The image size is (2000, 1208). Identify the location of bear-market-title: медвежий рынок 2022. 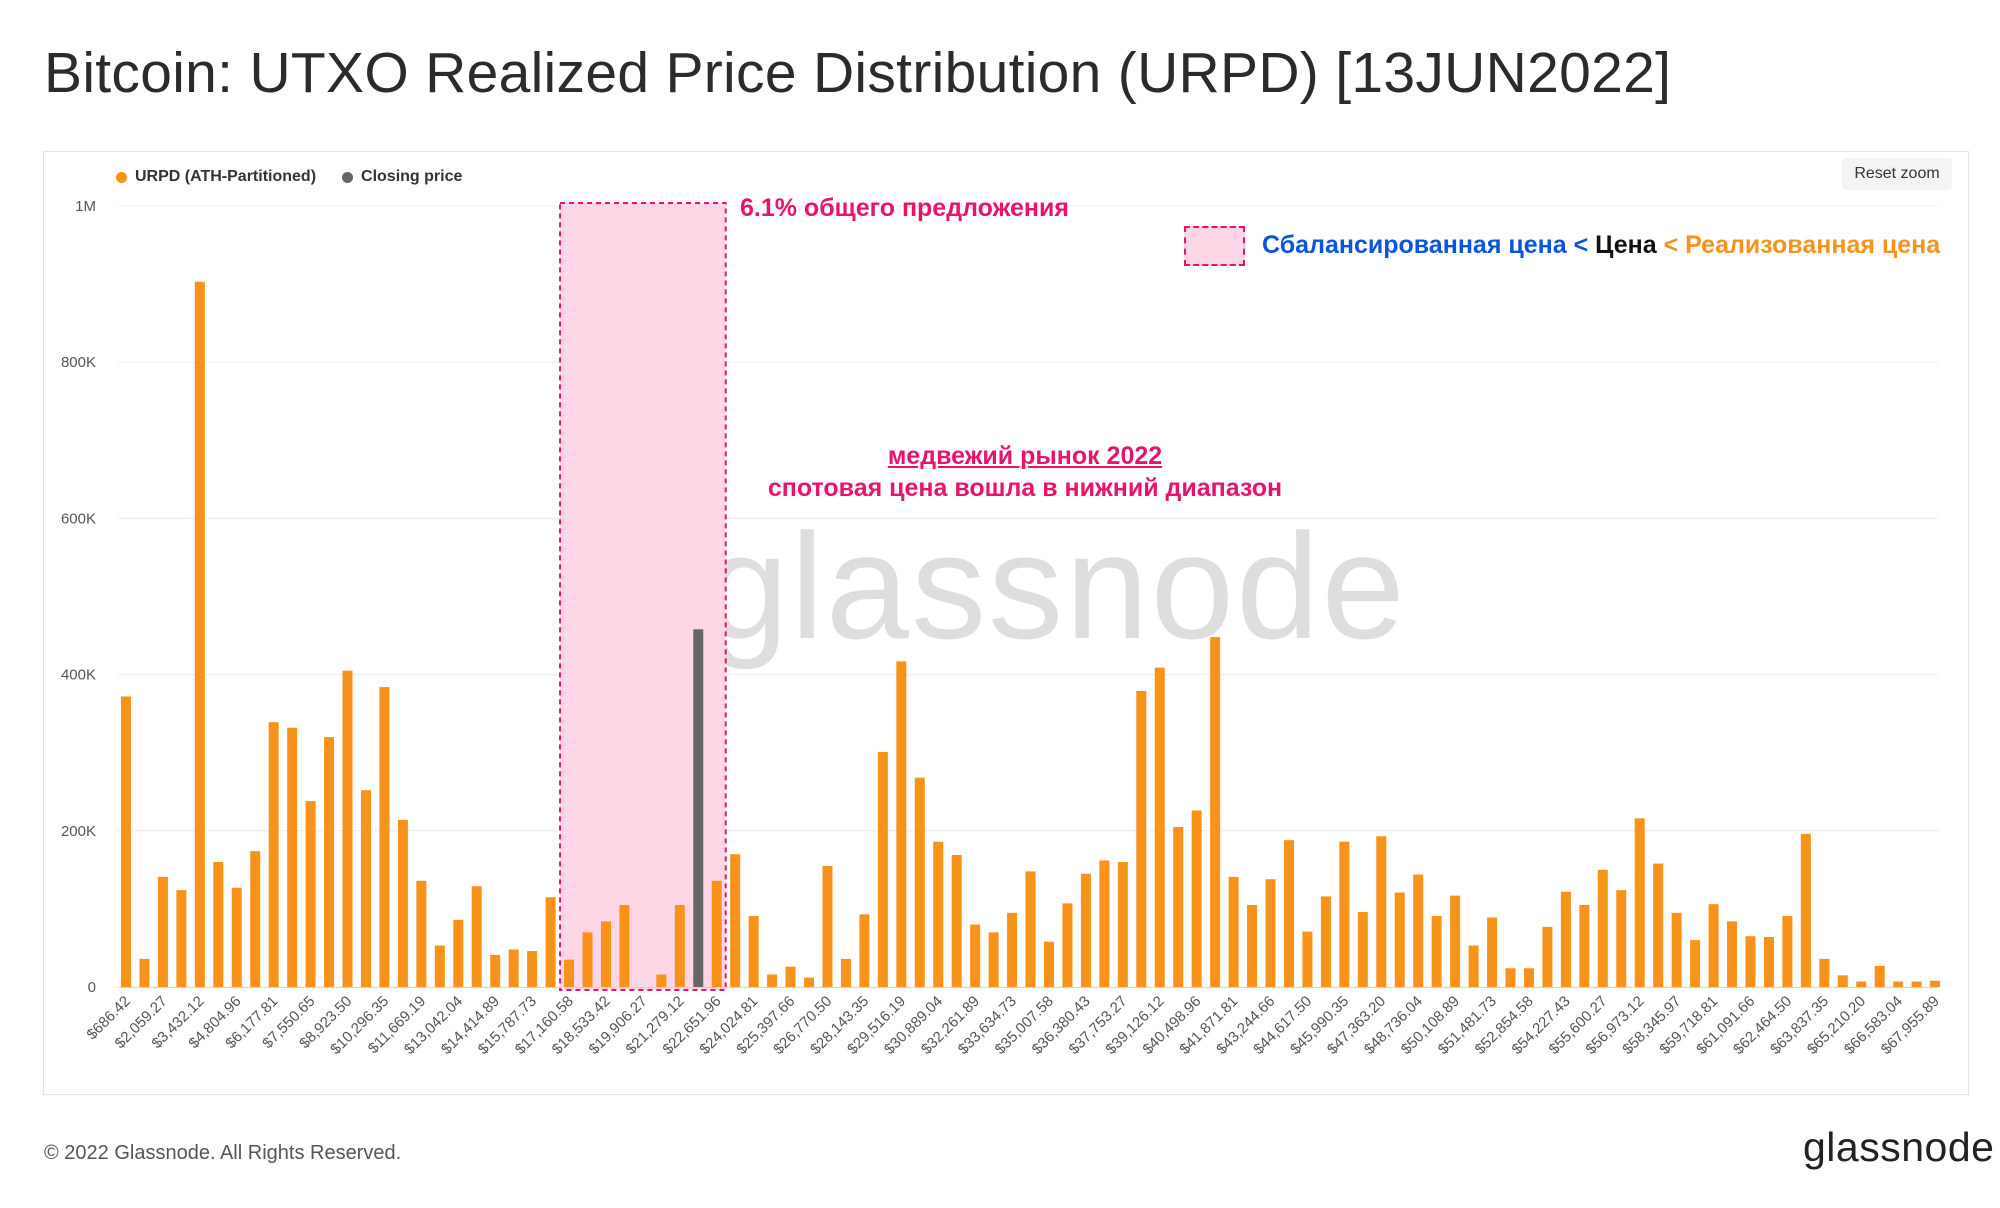
(1025, 456).